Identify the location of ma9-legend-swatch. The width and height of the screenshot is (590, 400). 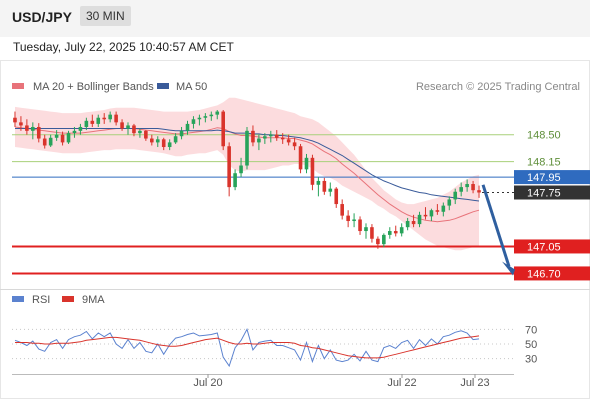
(68, 299).